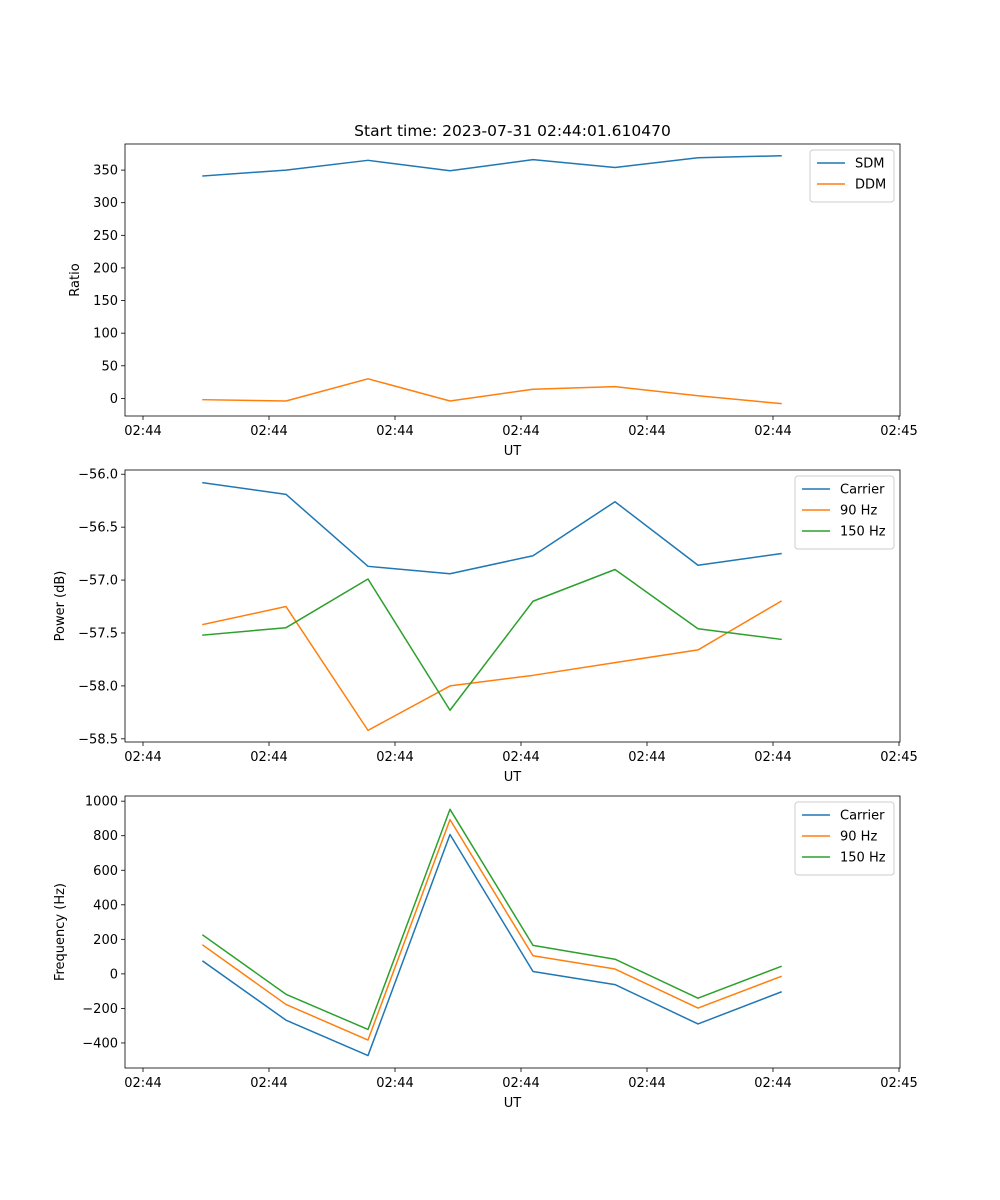 The height and width of the screenshot is (1200, 1000). What do you see at coordinates (75, 279) in the screenshot?
I see `y-axis-label: Ratio` at bounding box center [75, 279].